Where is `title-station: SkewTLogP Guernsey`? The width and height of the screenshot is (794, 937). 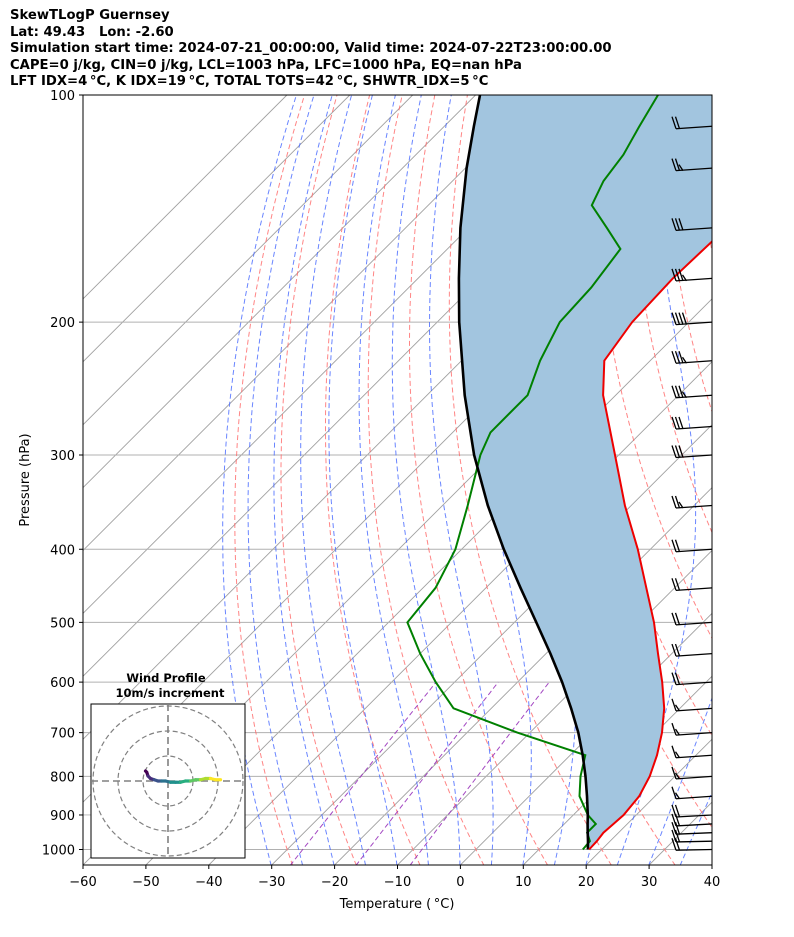 title-station: SkewTLogP Guernsey is located at coordinates (90, 15).